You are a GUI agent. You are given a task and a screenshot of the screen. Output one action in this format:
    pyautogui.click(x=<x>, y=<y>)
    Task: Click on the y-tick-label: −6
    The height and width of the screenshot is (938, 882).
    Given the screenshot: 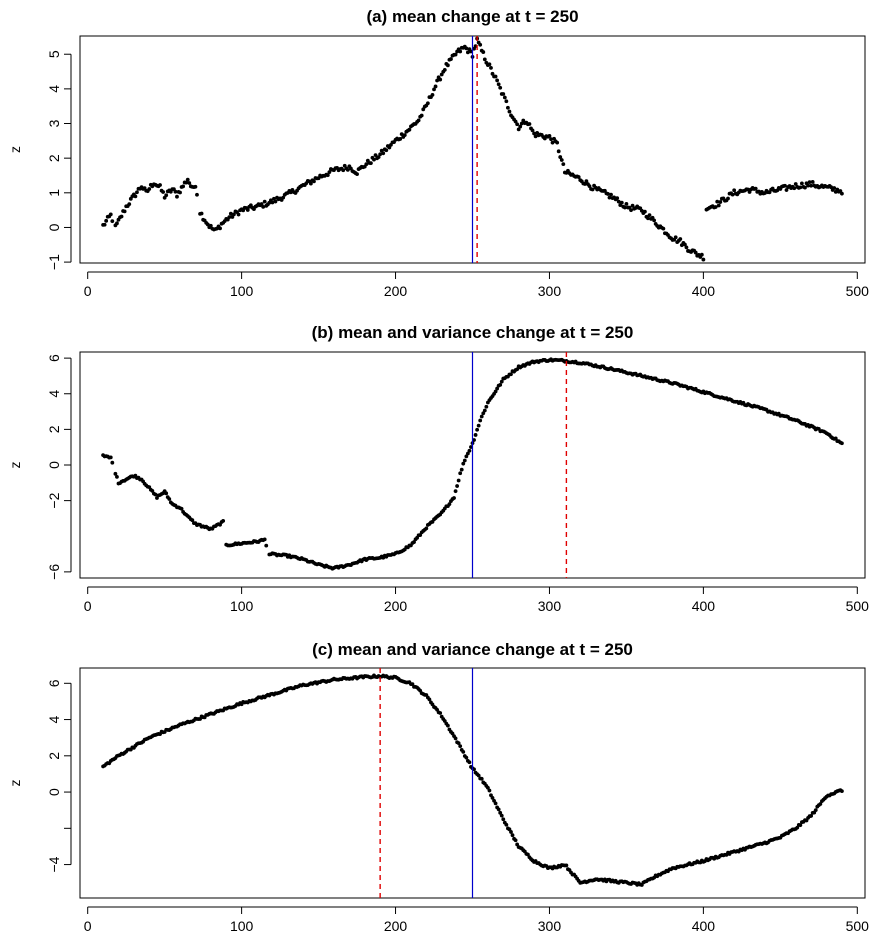 What is the action you would take?
    pyautogui.click(x=54, y=572)
    